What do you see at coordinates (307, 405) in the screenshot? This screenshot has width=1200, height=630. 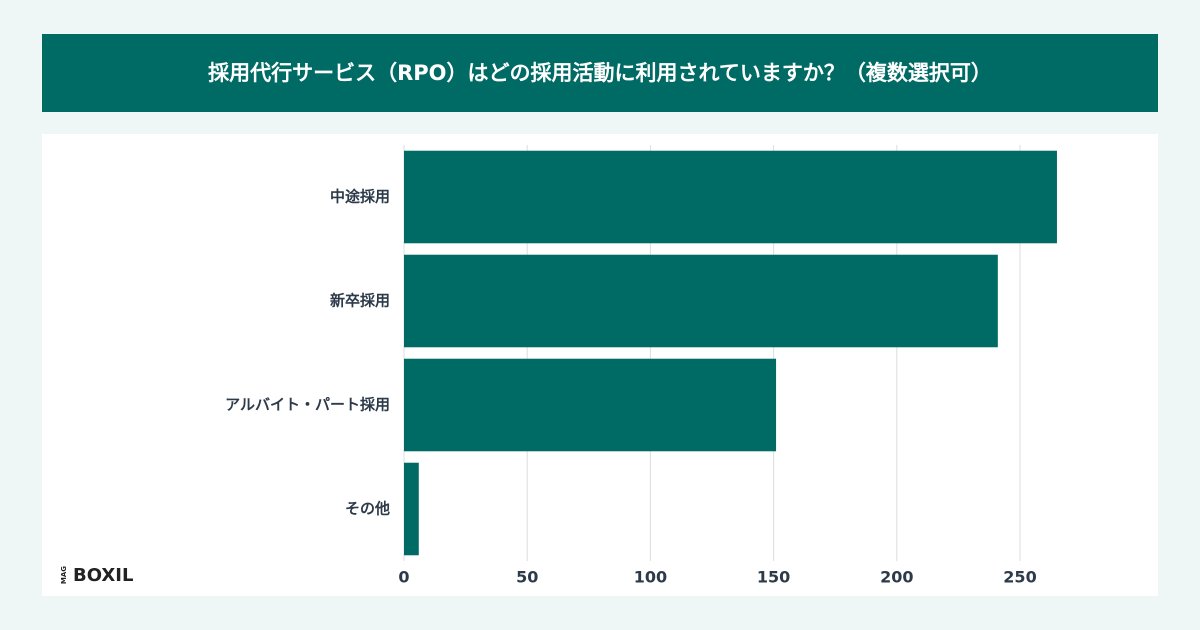 I see `y-tick-label: アルバイト・パート採用` at bounding box center [307, 405].